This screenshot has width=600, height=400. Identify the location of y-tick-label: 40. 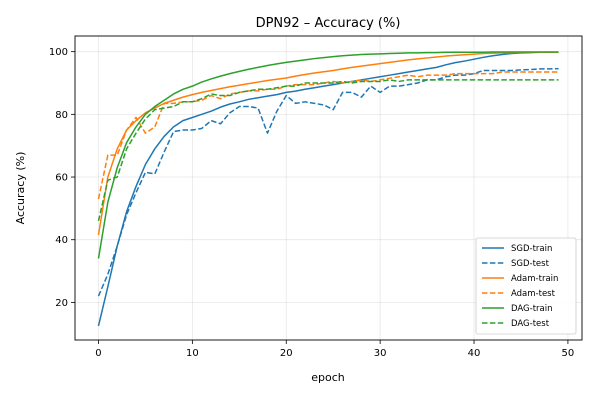
(61, 240).